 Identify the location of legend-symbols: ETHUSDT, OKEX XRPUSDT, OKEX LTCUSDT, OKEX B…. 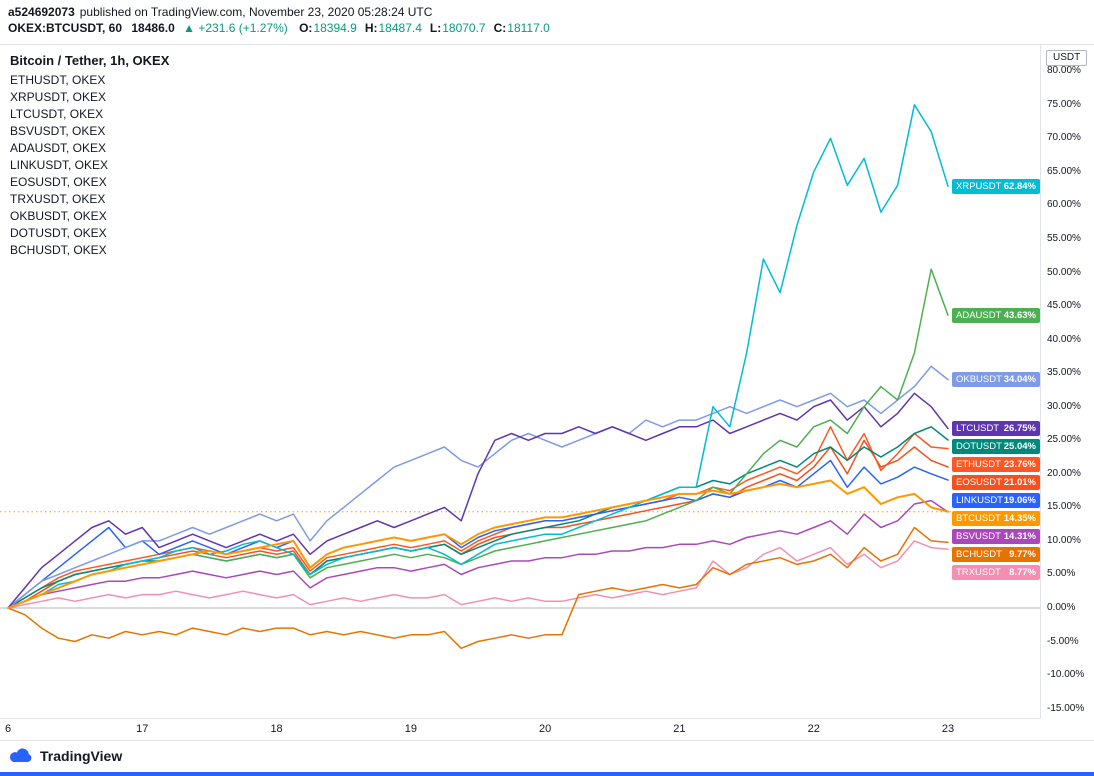
(89, 165).